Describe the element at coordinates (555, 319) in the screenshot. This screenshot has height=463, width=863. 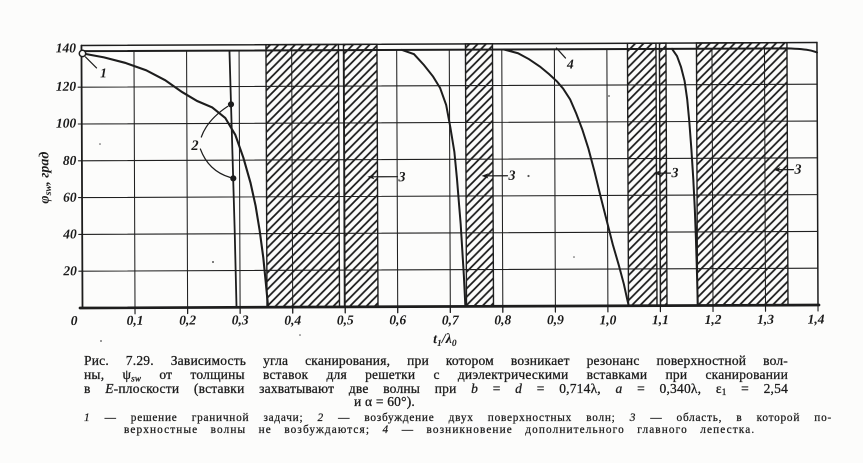
I see `svg-text: 0,9` at that location.